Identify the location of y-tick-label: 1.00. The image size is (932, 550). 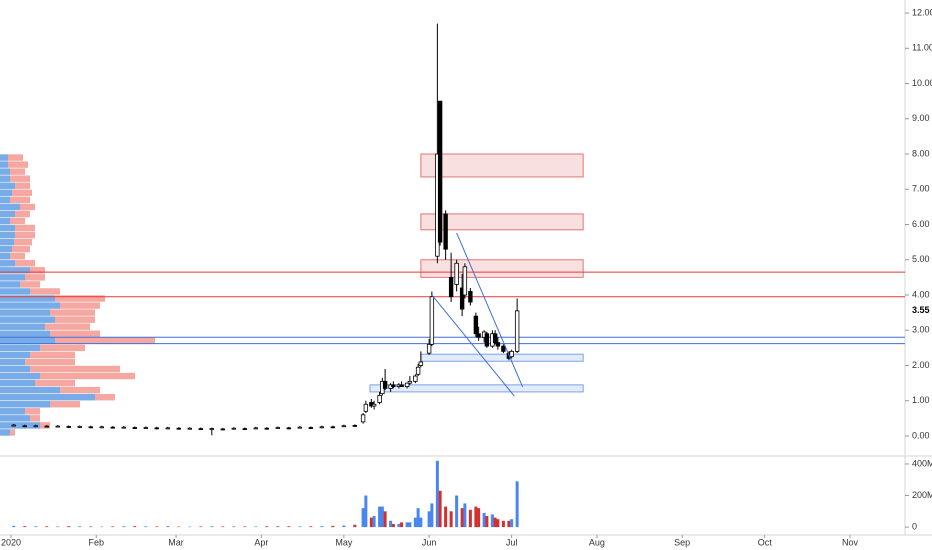
(921, 400).